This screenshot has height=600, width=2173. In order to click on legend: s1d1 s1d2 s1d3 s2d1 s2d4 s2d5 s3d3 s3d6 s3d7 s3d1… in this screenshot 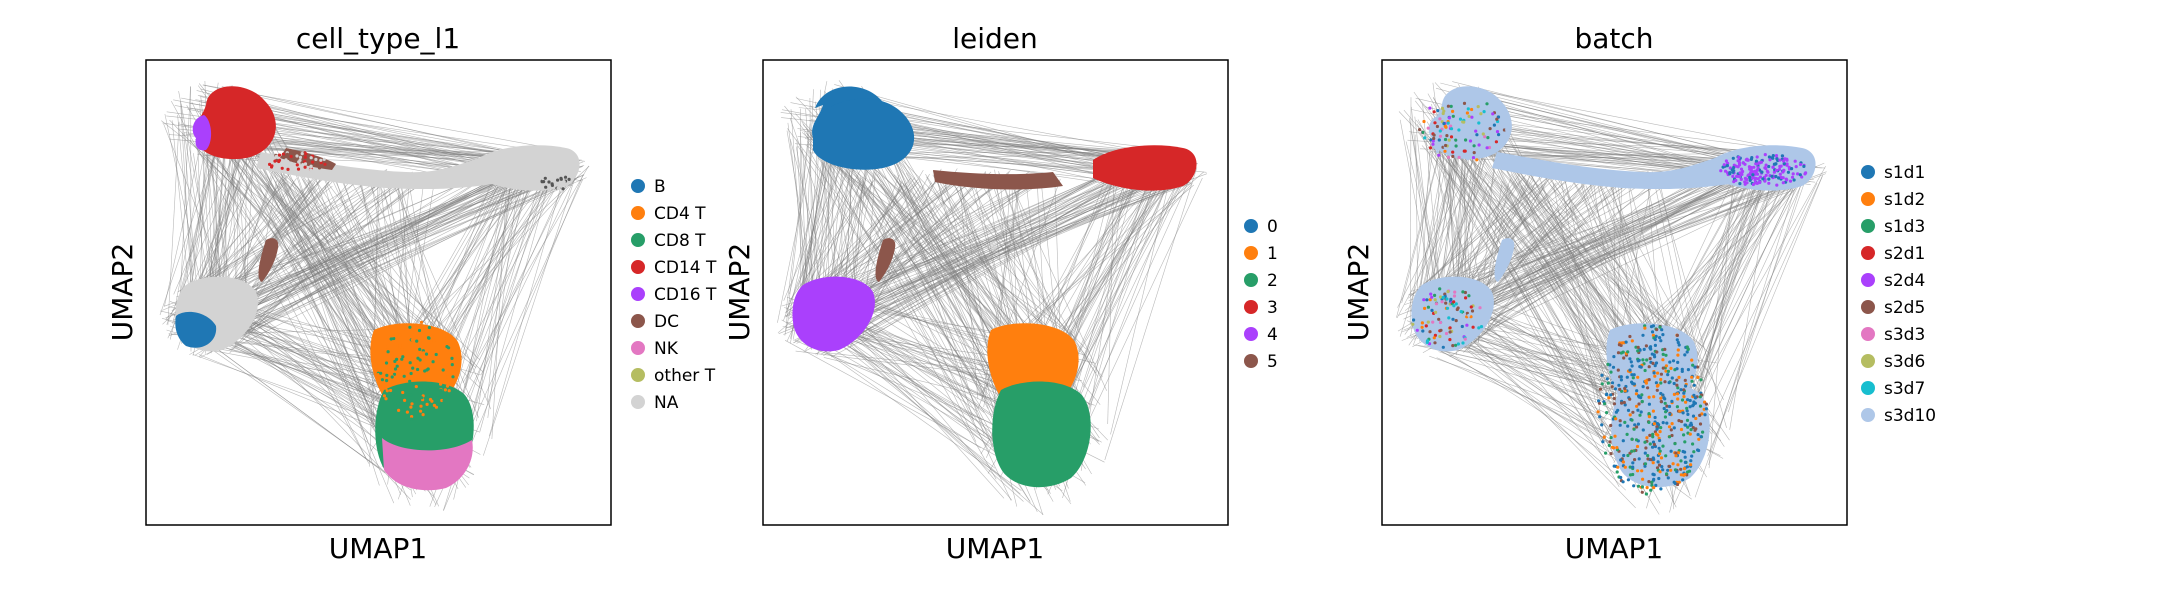, I will do `click(1898, 294)`.